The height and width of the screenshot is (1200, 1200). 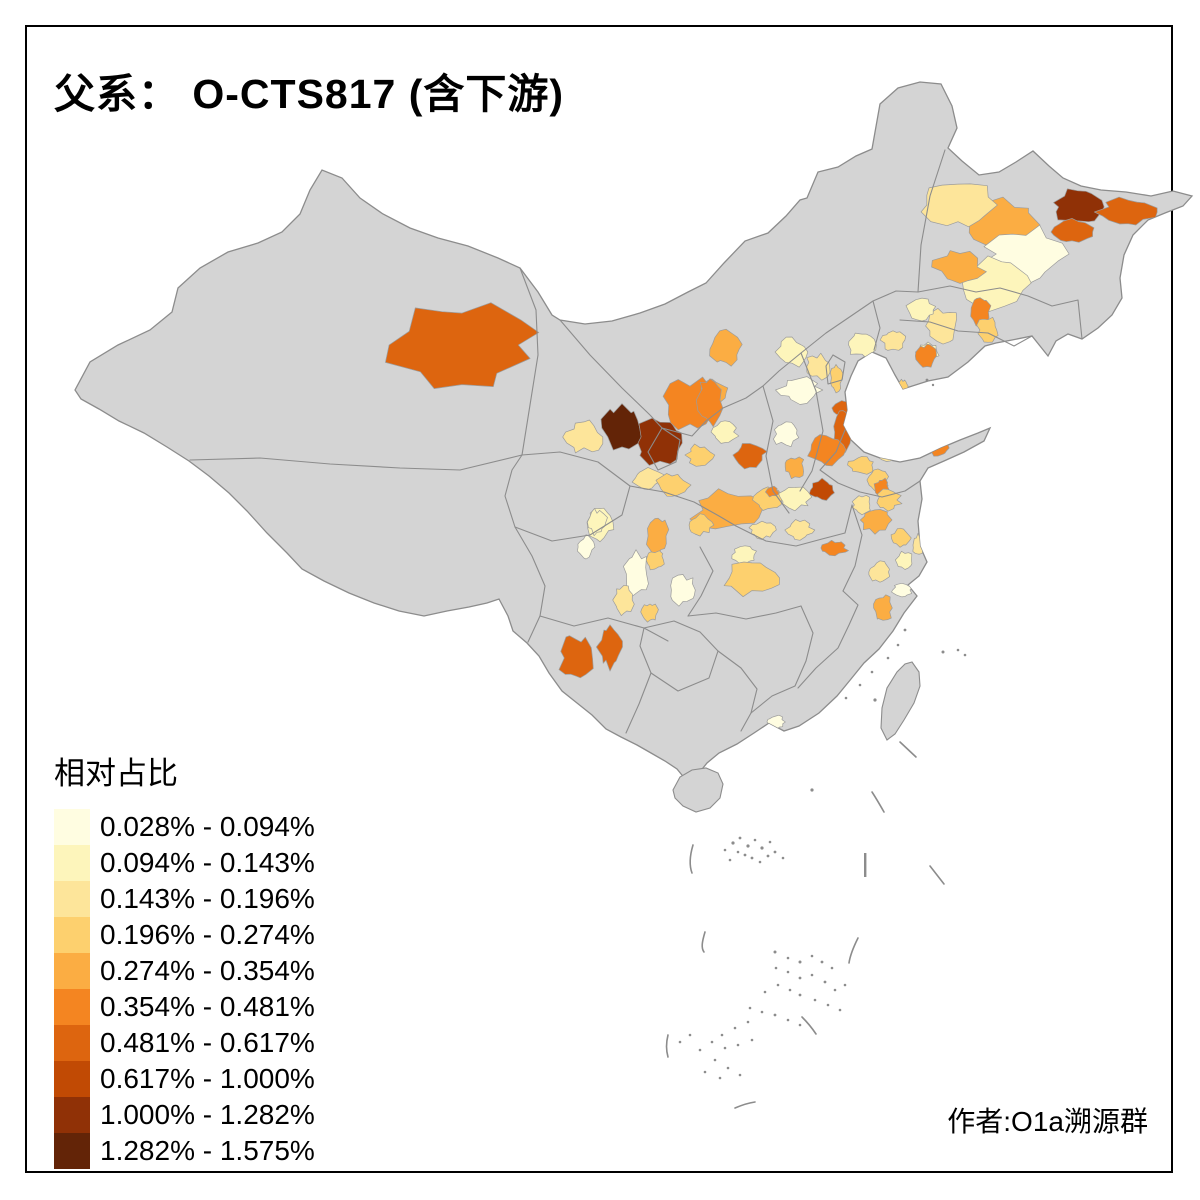 What do you see at coordinates (207, 970) in the screenshot?
I see `legend-label: 0.274% - 0.354%` at bounding box center [207, 970].